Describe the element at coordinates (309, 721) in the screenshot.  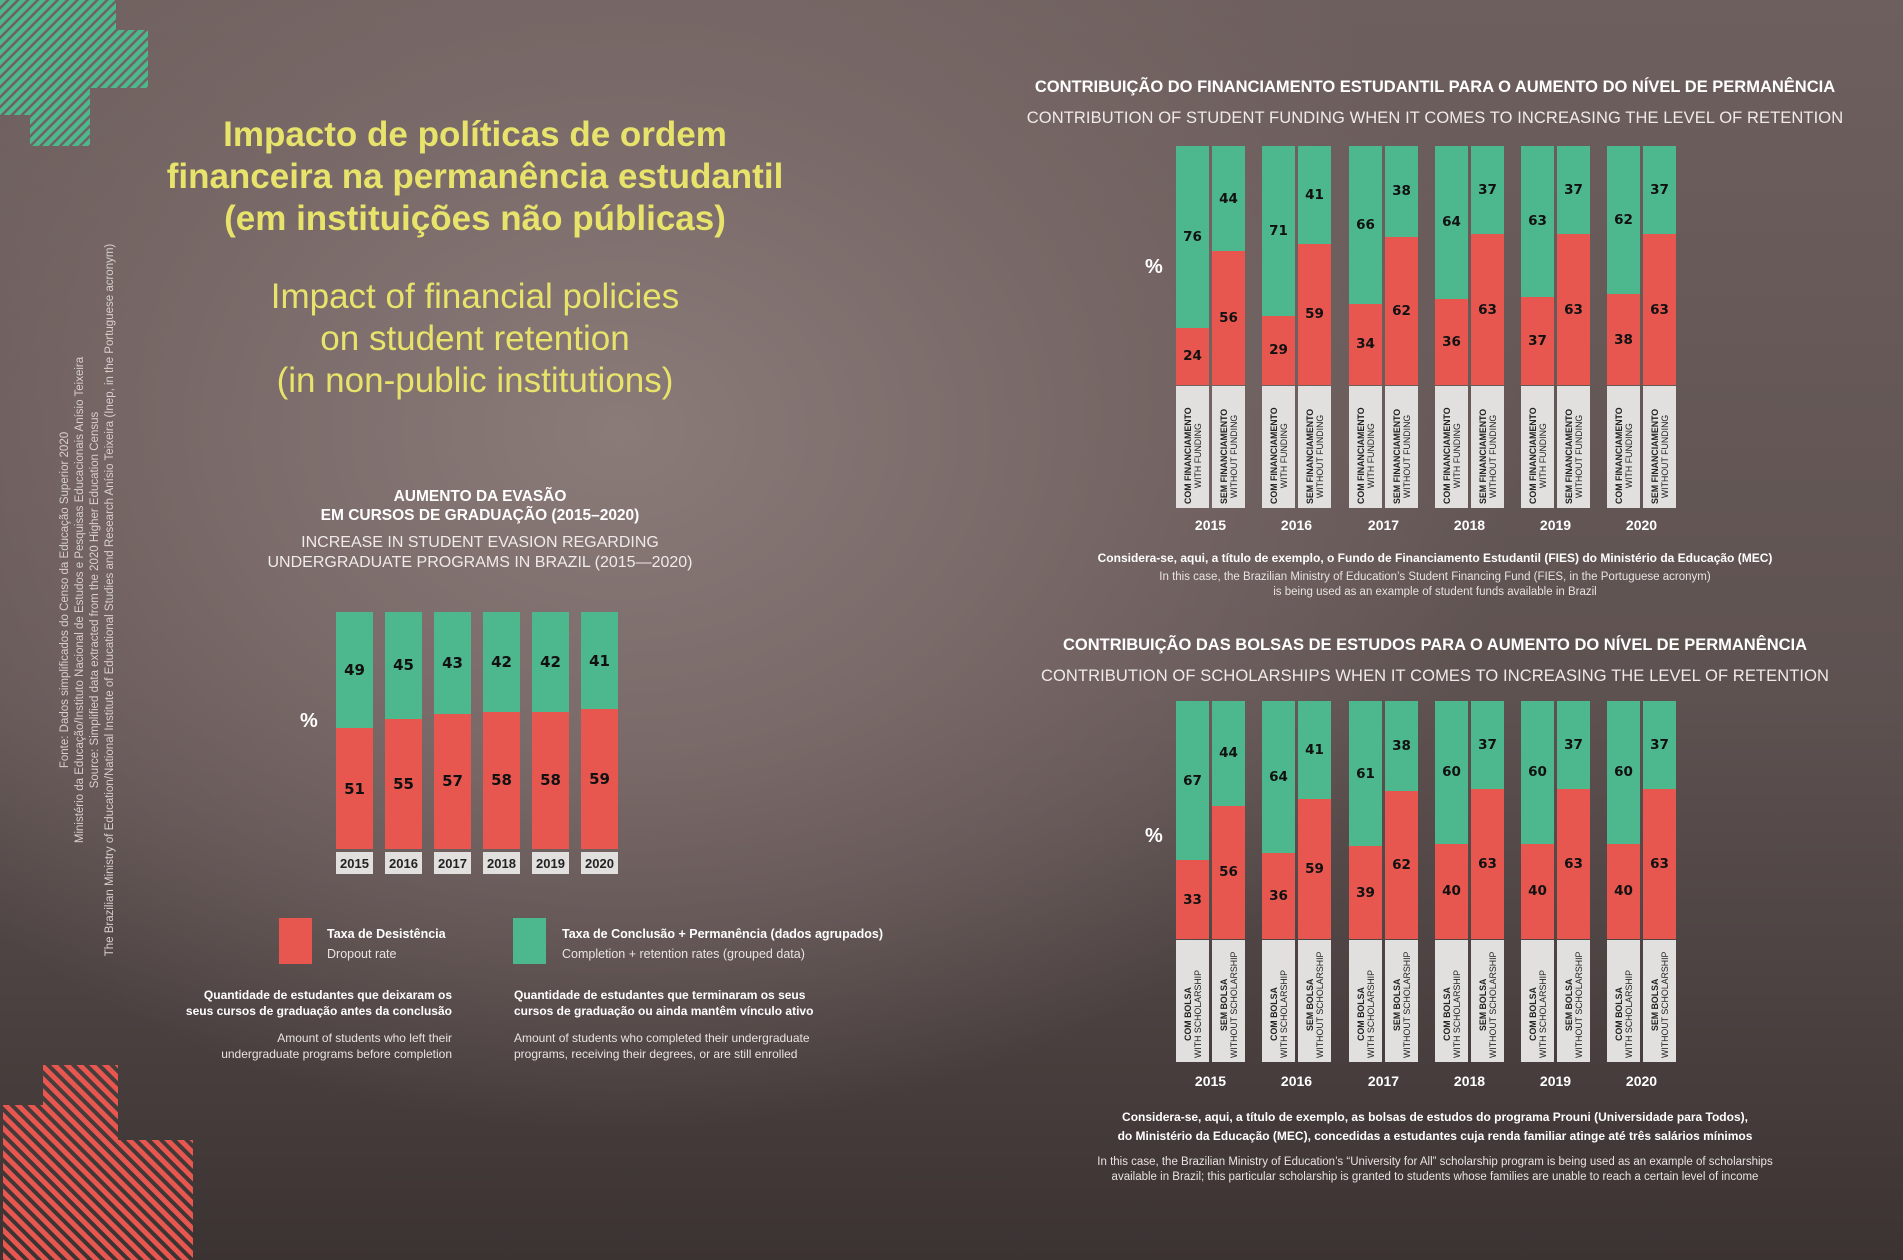
I see `evasion-y-label: %` at that location.